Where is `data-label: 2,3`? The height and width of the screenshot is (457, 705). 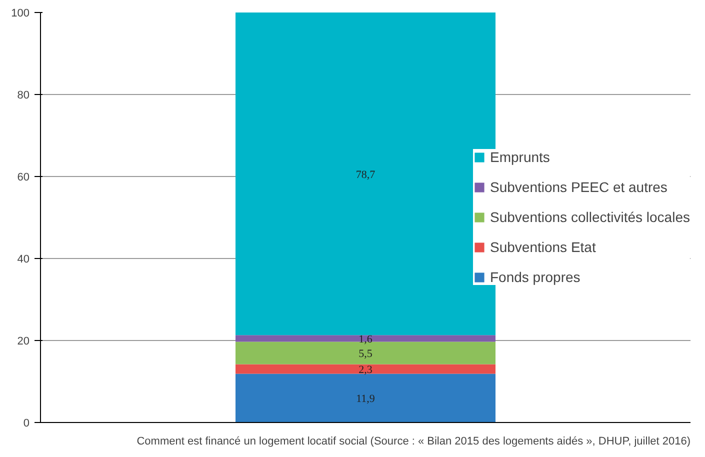 data-label: 2,3 is located at coordinates (365, 370).